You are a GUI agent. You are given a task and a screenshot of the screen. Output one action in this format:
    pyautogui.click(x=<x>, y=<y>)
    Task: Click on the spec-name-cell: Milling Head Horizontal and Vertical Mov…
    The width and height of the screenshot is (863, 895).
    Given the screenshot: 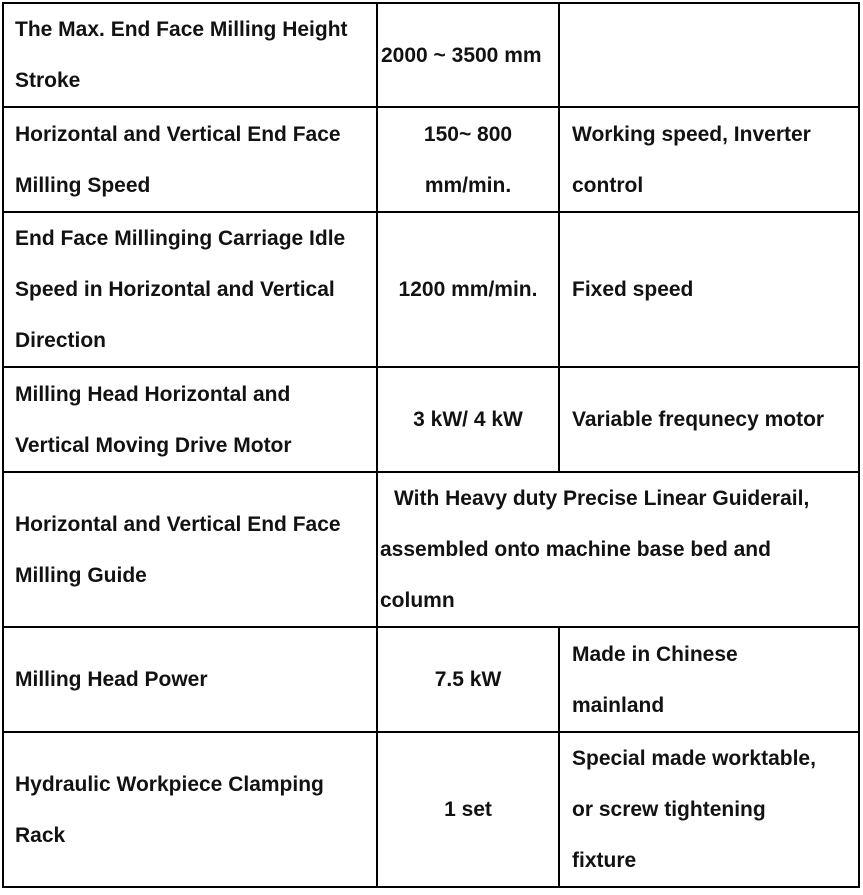 What is the action you would take?
    pyautogui.click(x=190, y=419)
    